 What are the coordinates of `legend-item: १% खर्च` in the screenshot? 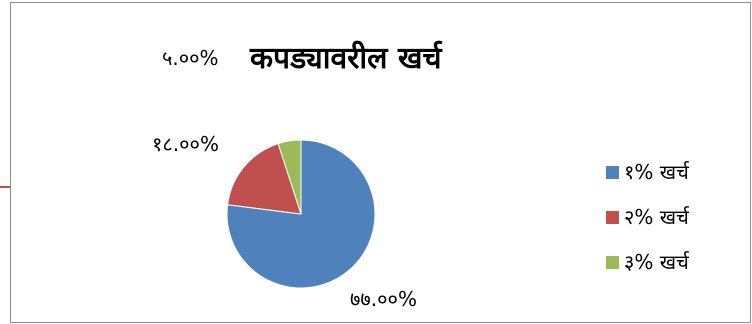 It's located at (647, 172).